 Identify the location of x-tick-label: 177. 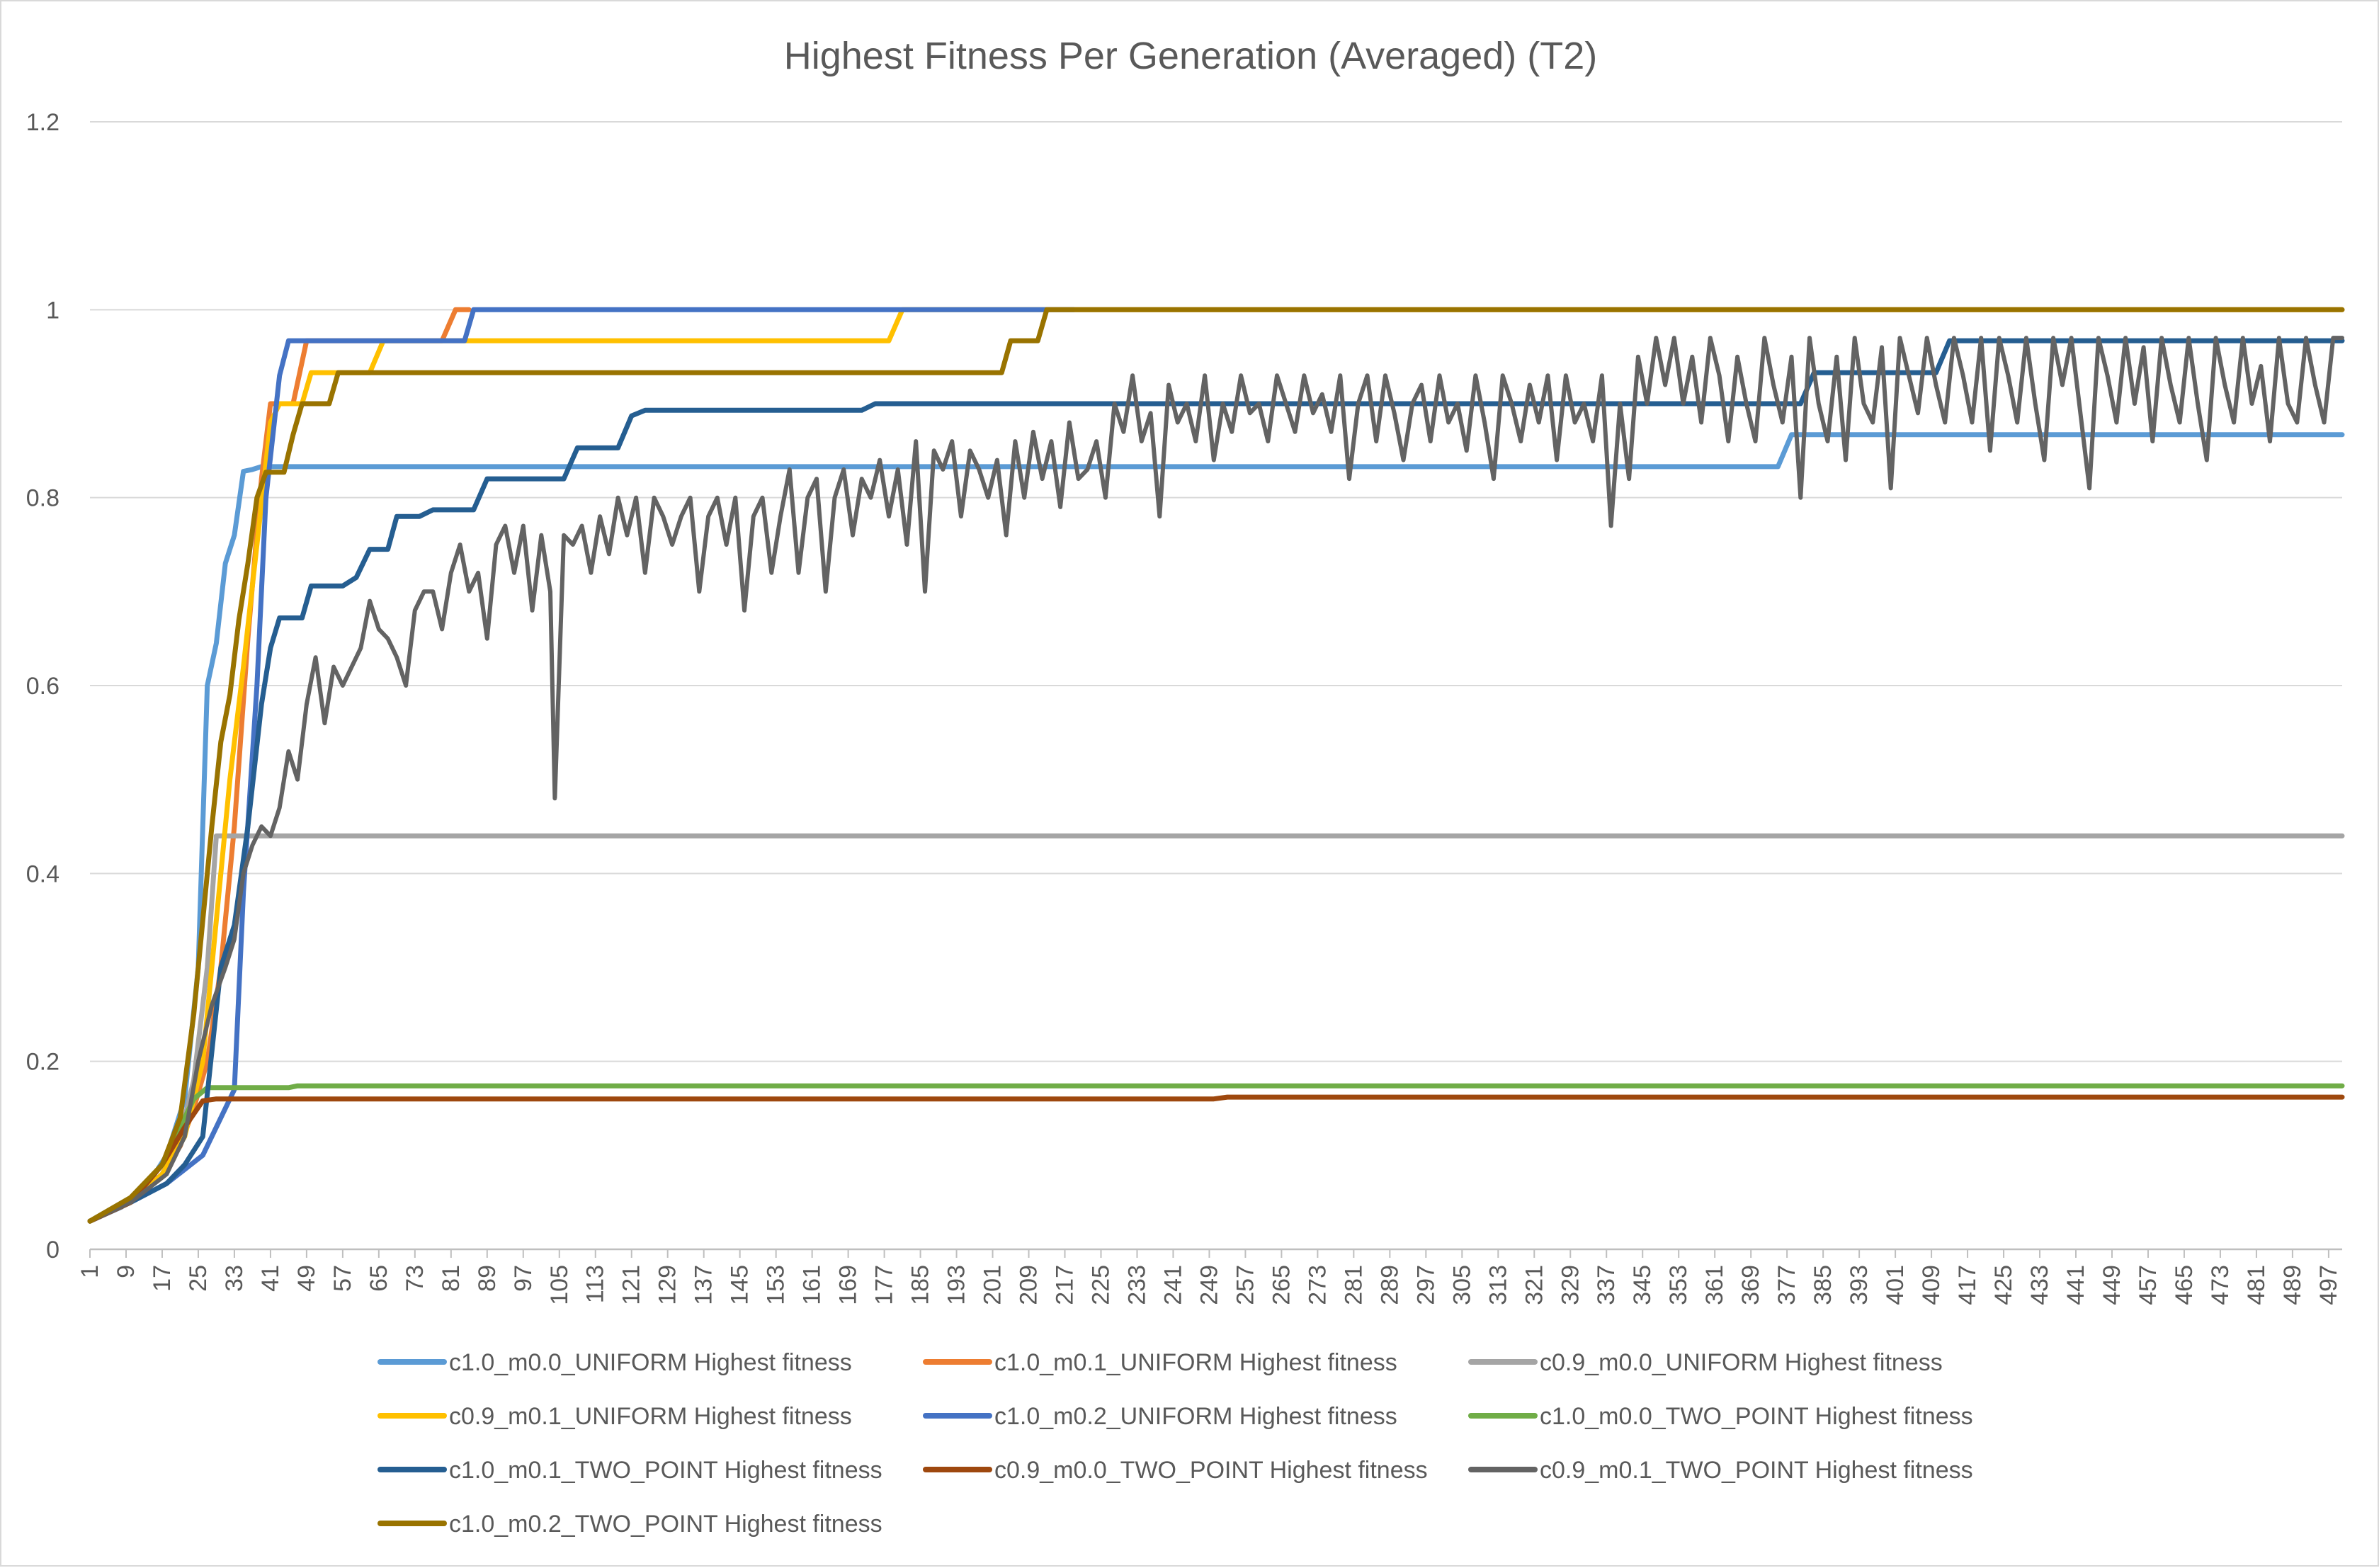
(884, 1285).